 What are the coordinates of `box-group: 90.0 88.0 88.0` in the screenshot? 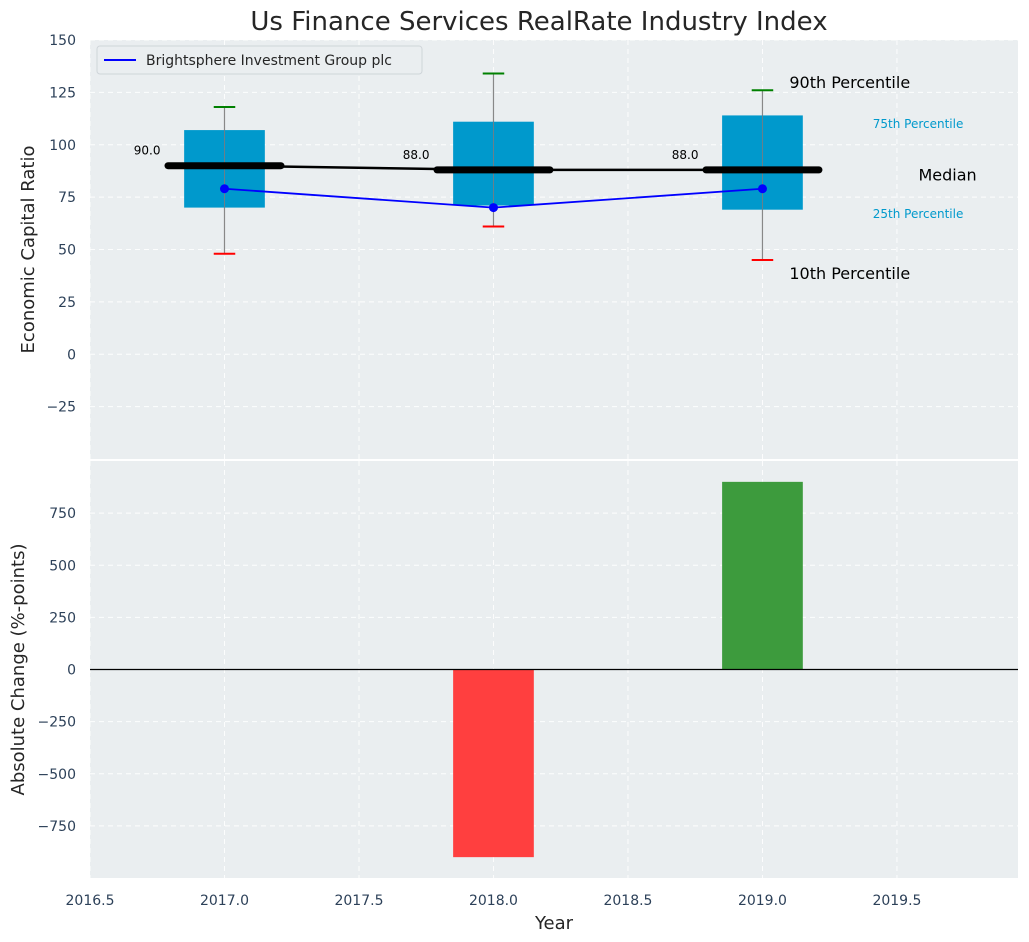 It's located at (478, 166).